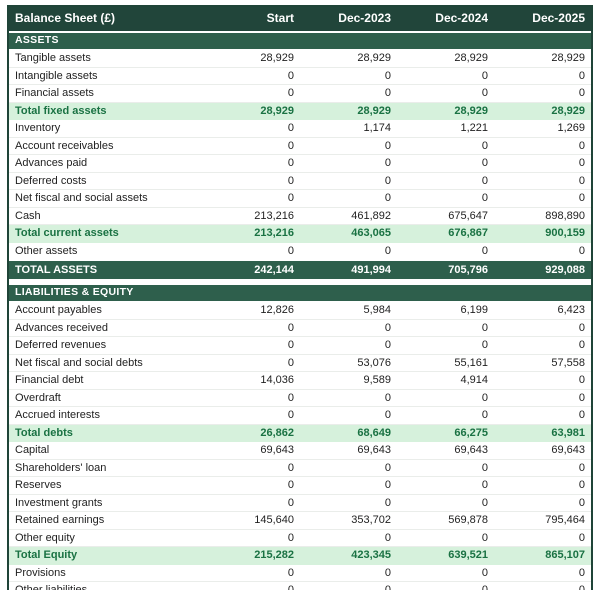 The width and height of the screenshot is (600, 590). I want to click on row-value: 929,088, so click(542, 269).